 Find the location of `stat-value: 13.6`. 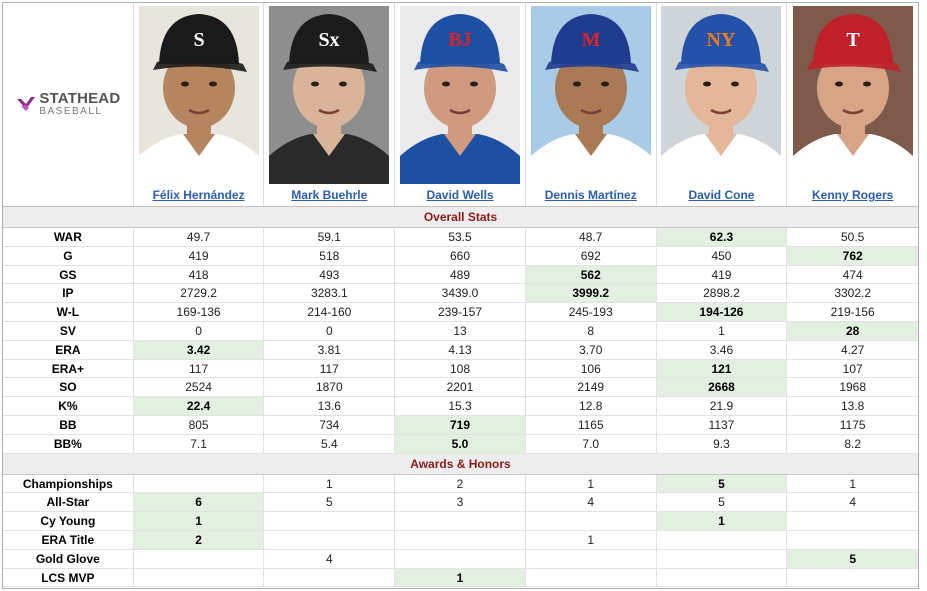

stat-value: 13.6 is located at coordinates (330, 406).